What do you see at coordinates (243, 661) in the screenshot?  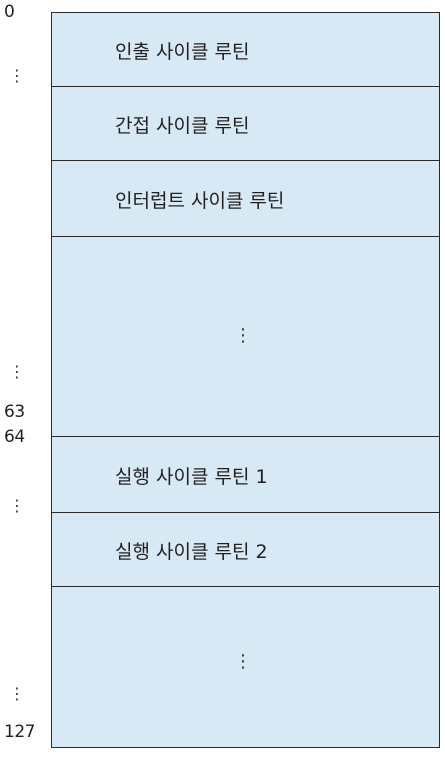 I see `lower-ellipsis: ⋮` at bounding box center [243, 661].